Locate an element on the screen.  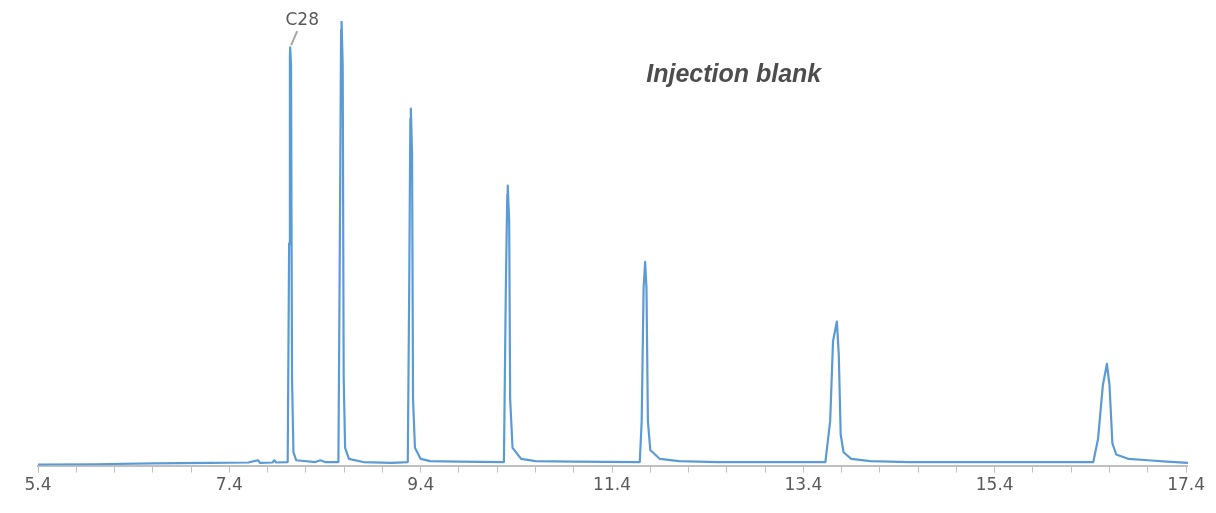
x-tick-label: 7.4 is located at coordinates (229, 484).